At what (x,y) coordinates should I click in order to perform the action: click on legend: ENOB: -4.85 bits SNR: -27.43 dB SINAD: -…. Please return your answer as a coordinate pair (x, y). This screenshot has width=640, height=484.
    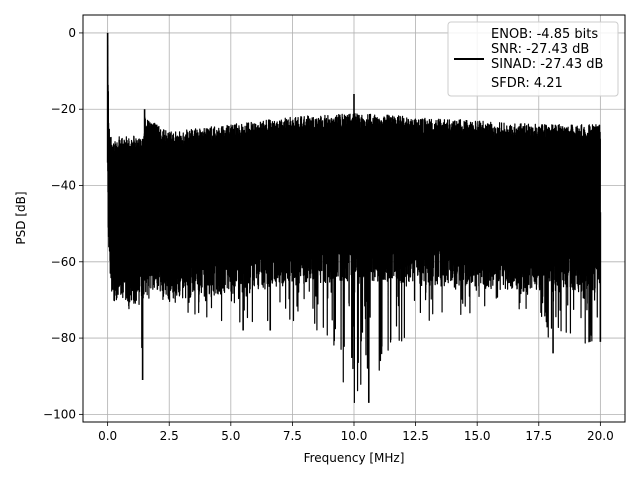
    Looking at the image, I should click on (533, 59).